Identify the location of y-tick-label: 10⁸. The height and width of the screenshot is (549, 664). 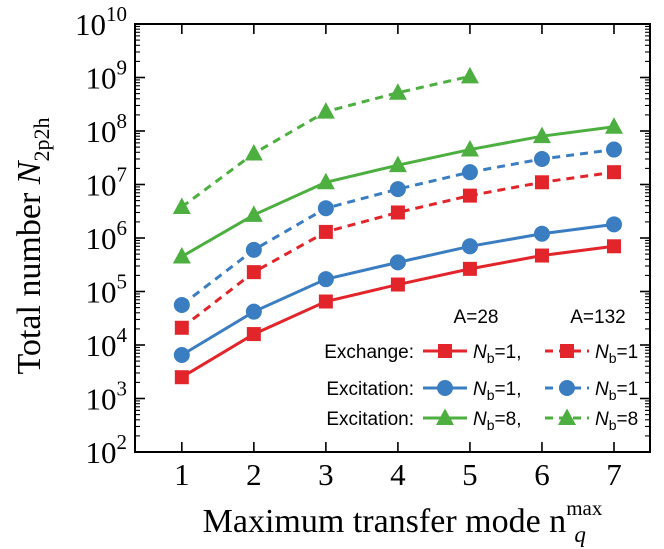
(107, 129).